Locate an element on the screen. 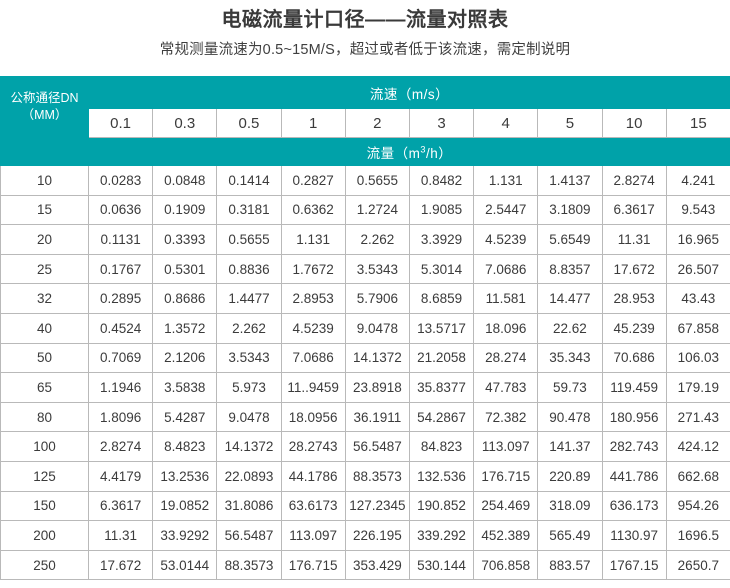 The width and height of the screenshot is (730, 588). cell-flow-value: 8.6859 is located at coordinates (441, 298).